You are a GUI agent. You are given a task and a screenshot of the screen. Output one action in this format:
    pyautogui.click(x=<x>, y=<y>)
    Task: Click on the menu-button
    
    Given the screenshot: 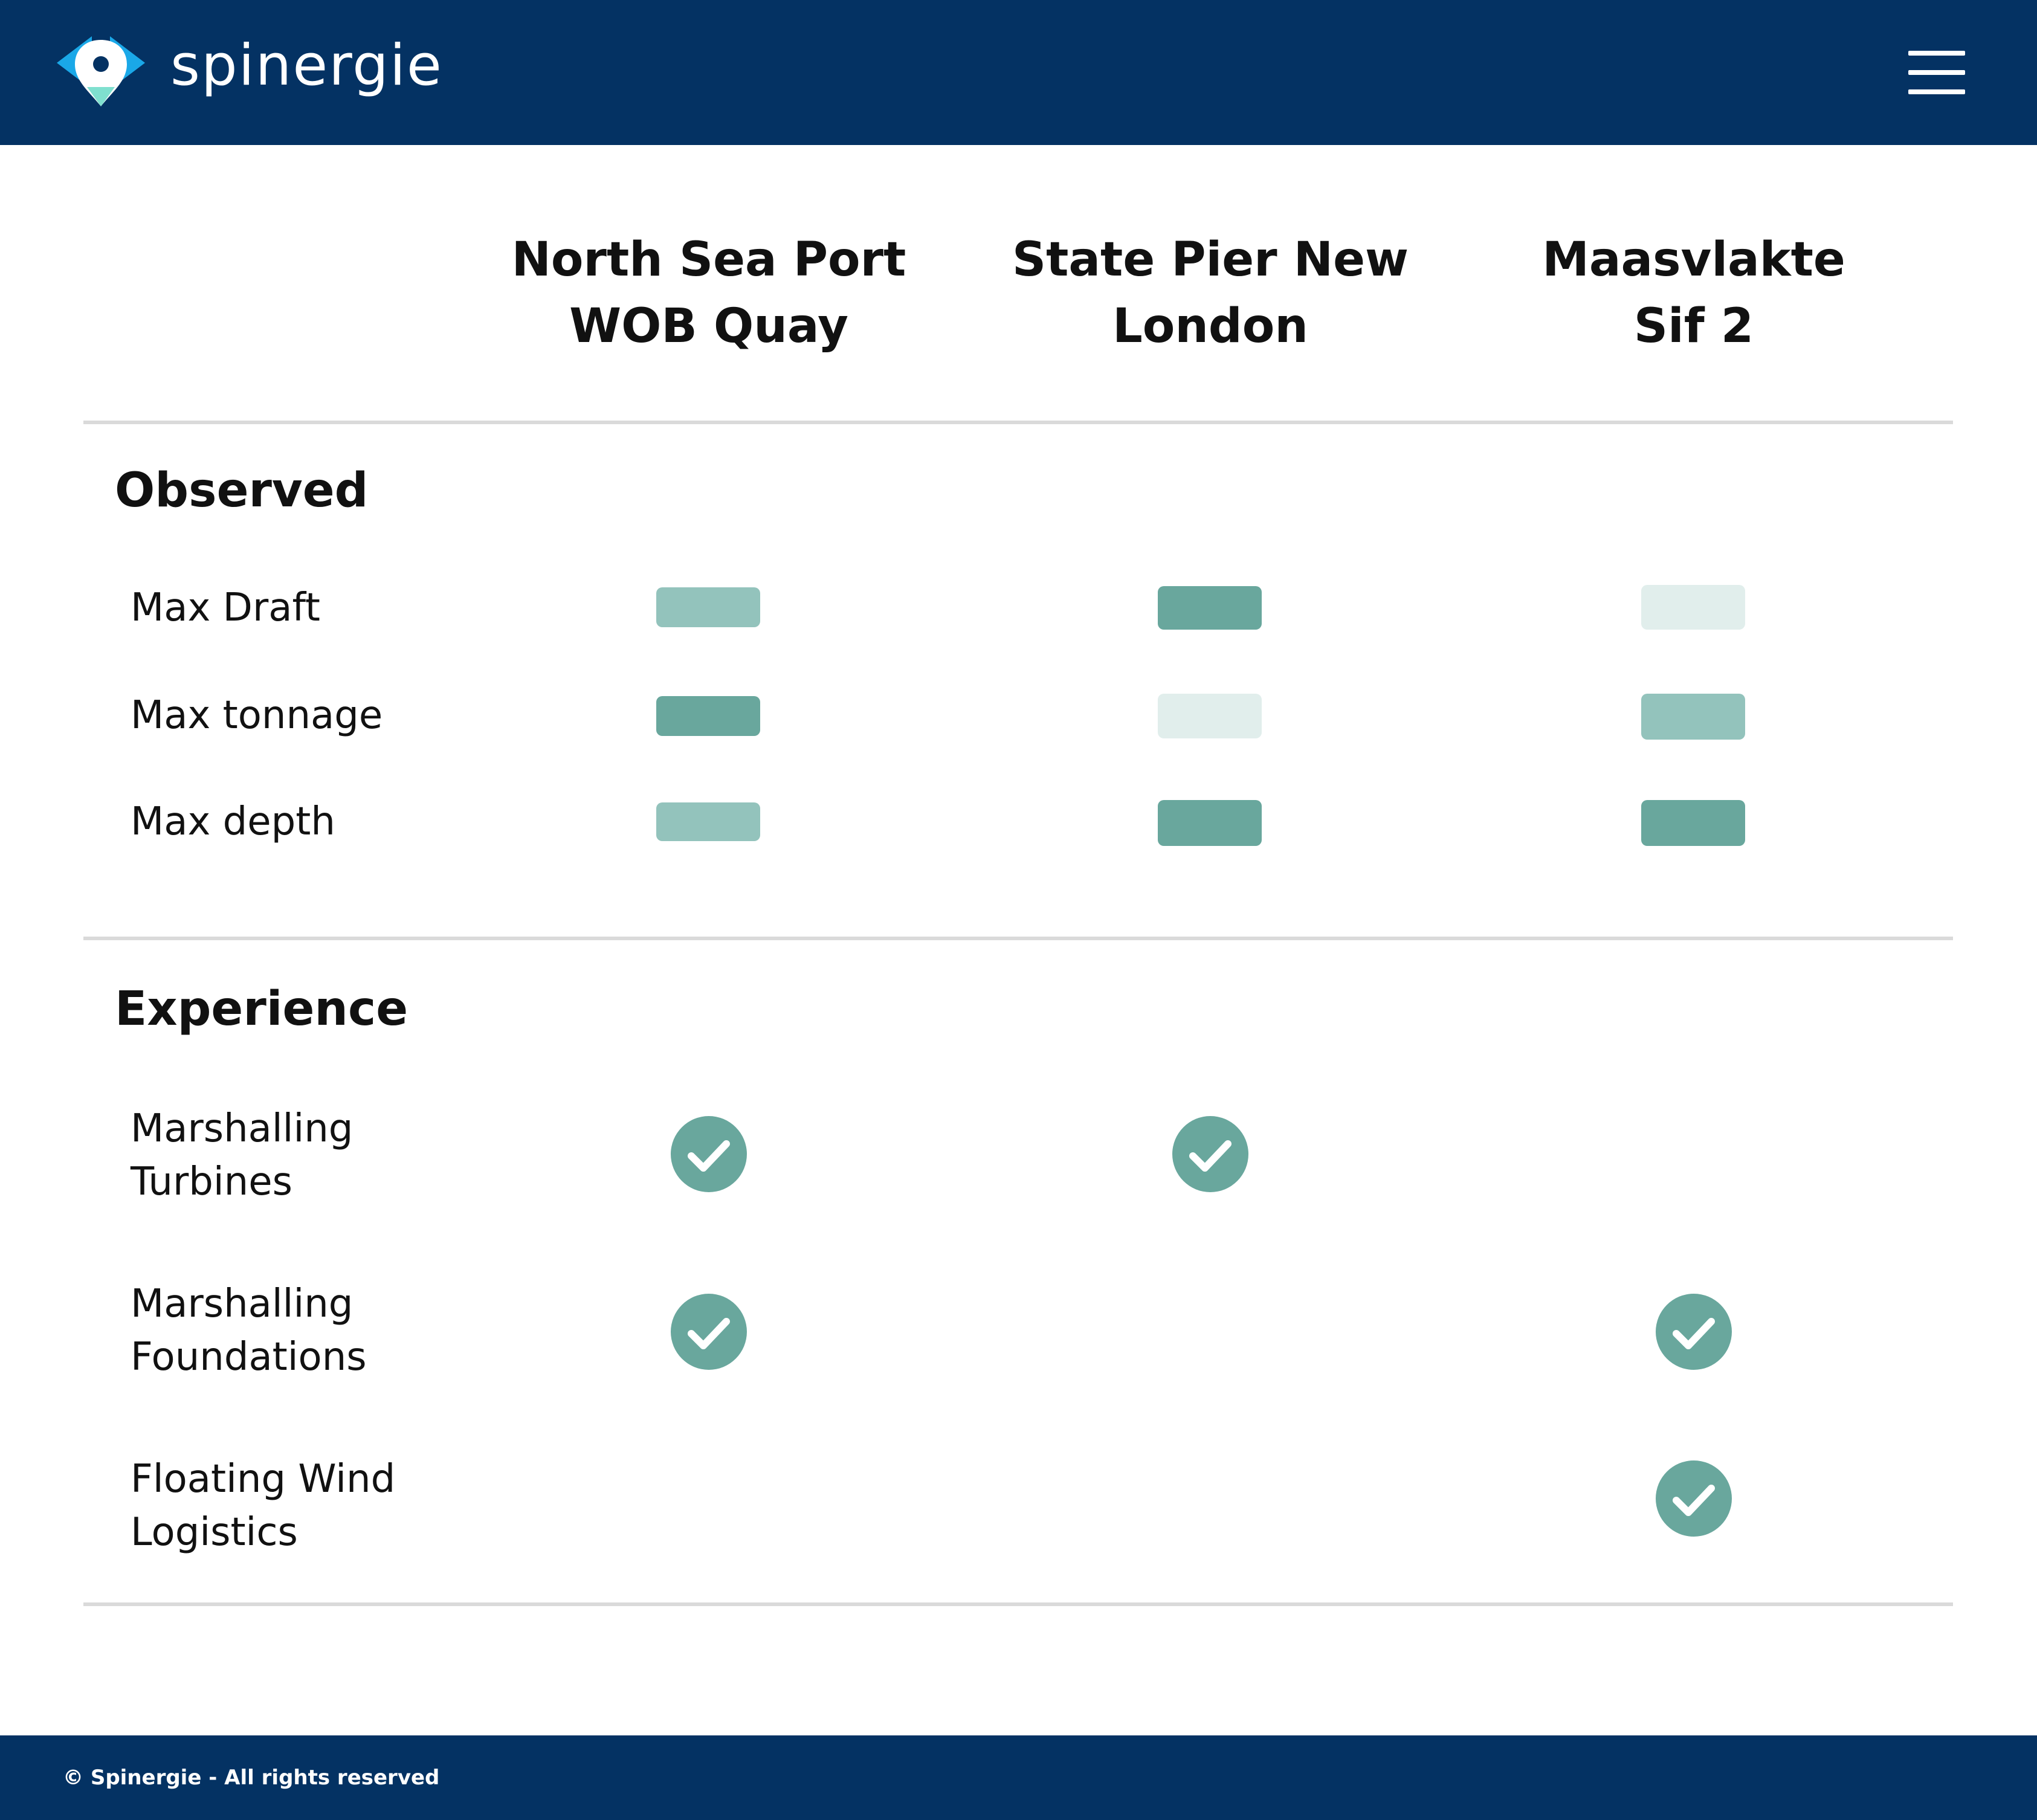 What is the action you would take?
    pyautogui.click(x=1936, y=72)
    